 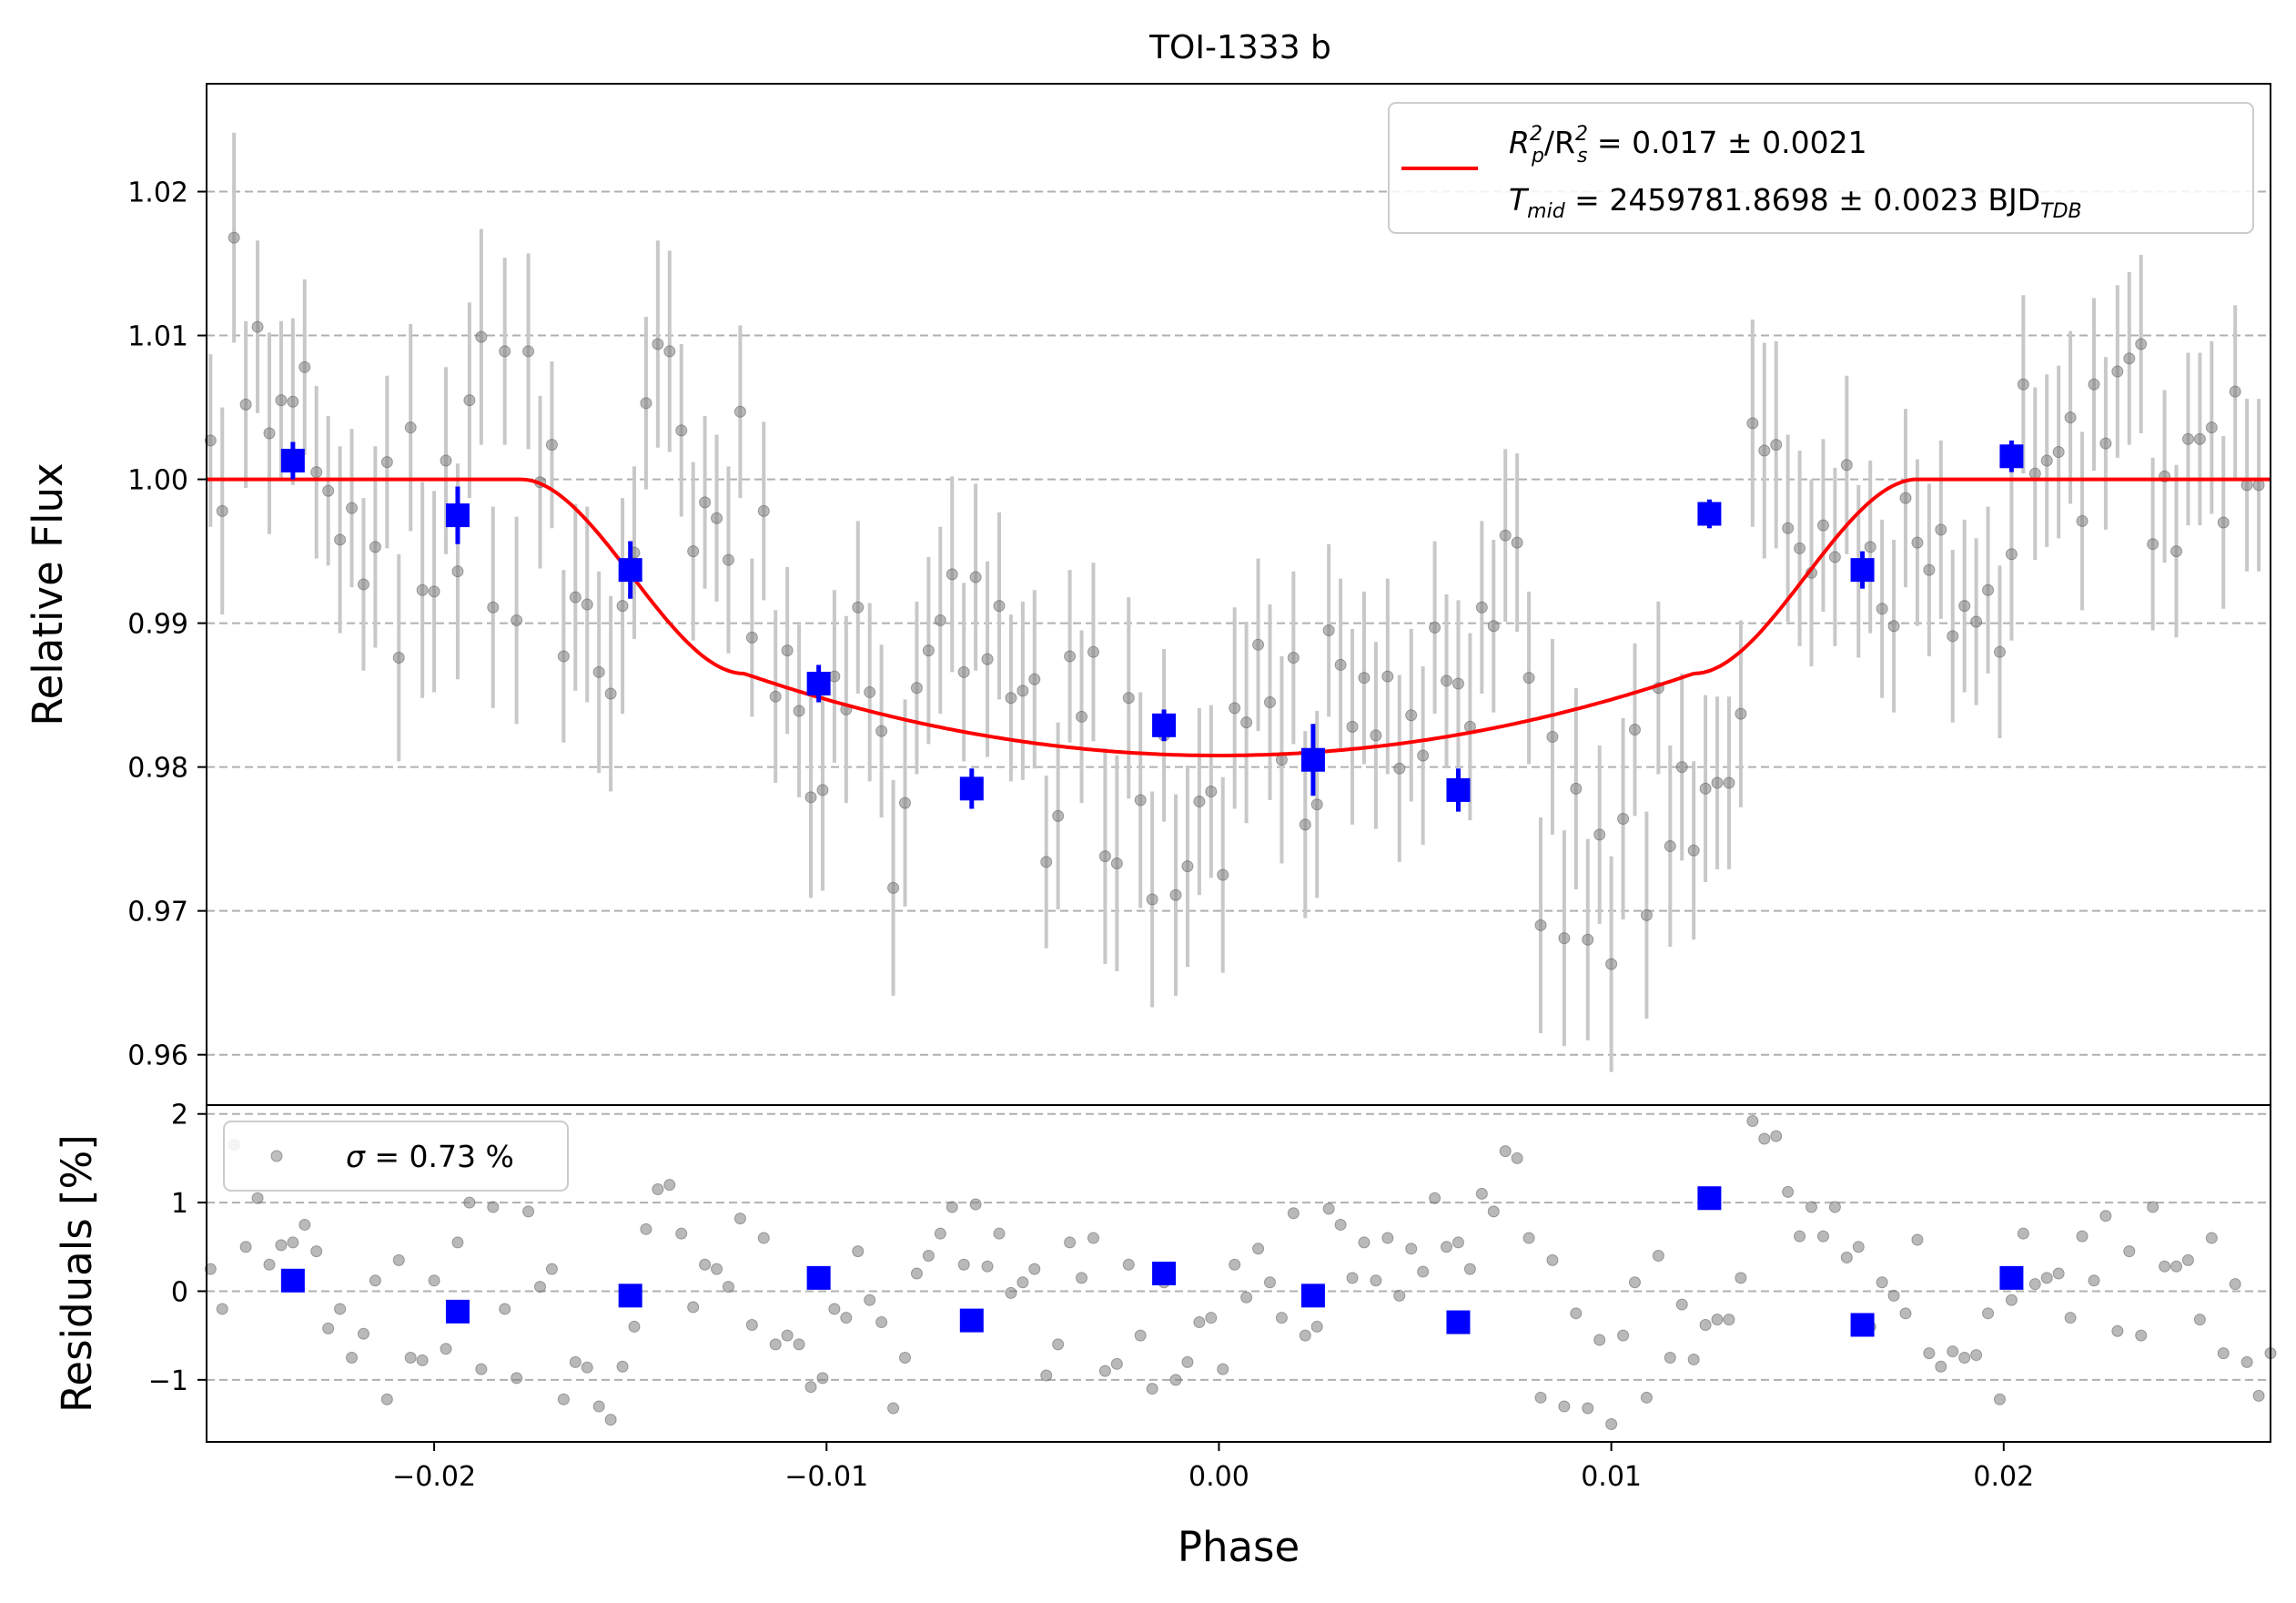 I want to click on residual-y-tick-label: 1, so click(x=180, y=1204).